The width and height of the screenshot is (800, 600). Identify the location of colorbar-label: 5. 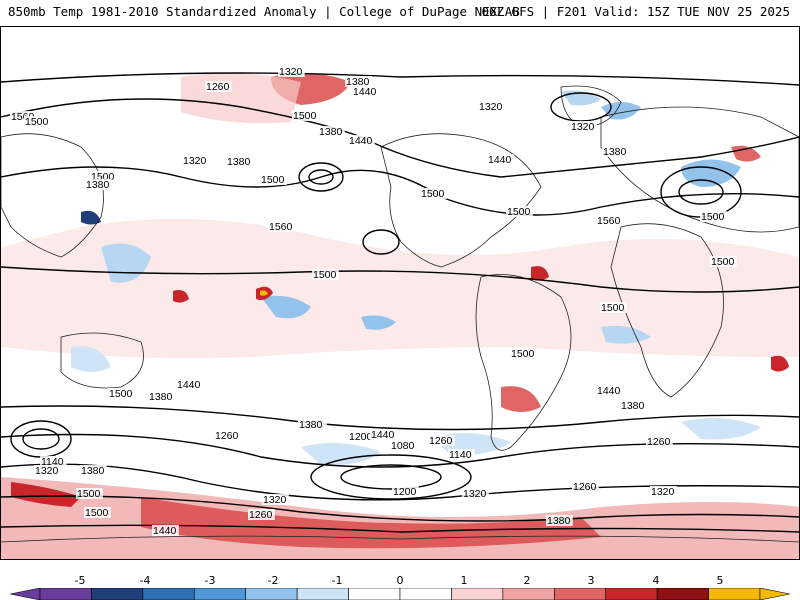
(720, 580).